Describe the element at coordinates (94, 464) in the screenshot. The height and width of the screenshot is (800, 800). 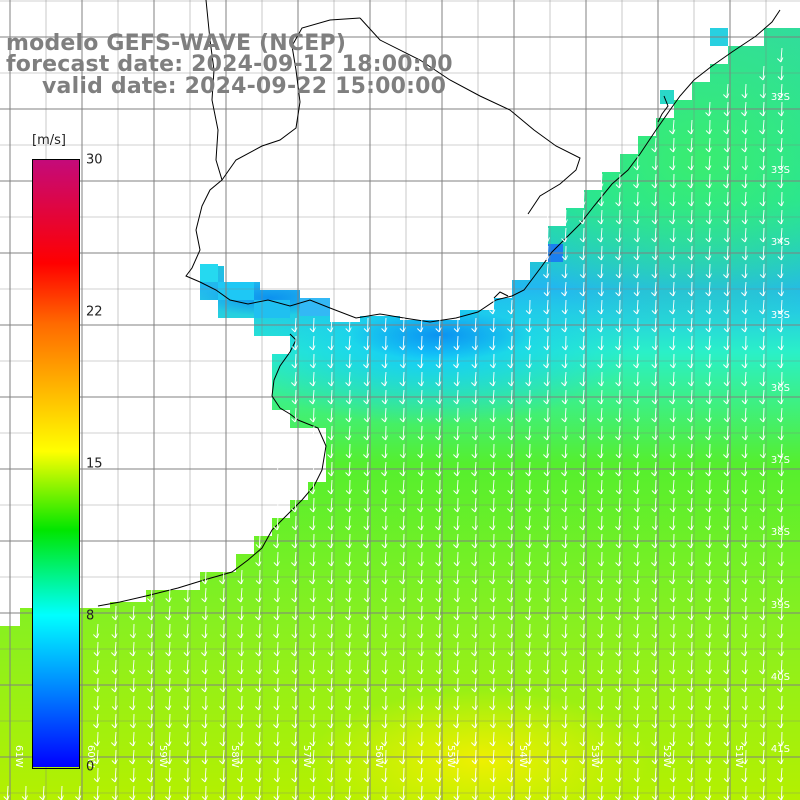
I see `colorbar-tick-15: 15` at that location.